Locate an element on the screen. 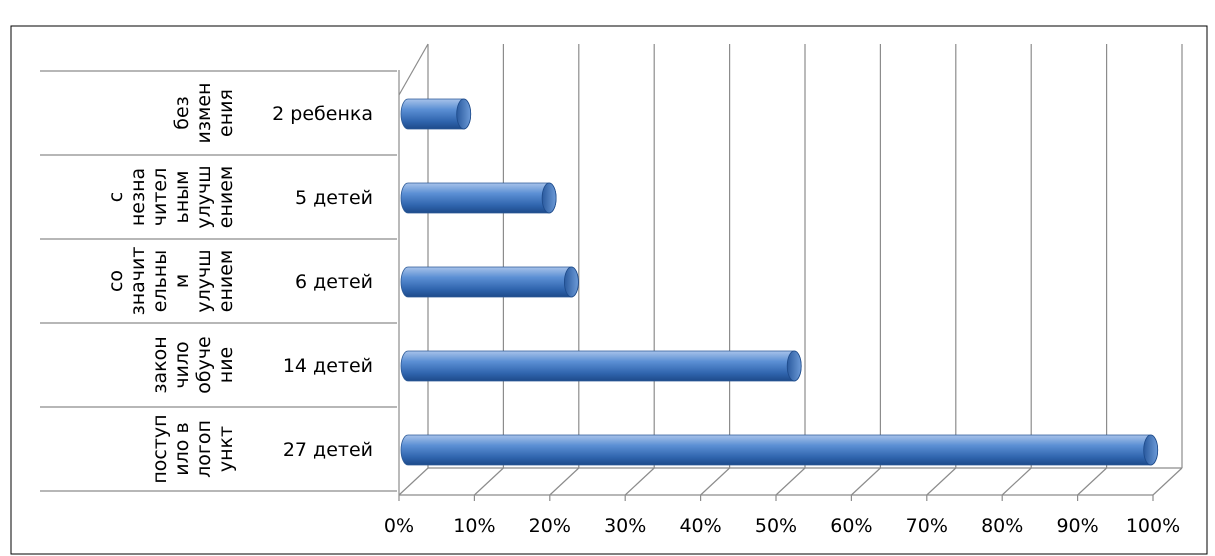 The width and height of the screenshot is (1215, 556). category-label-line: обуче is located at coordinates (204, 365).